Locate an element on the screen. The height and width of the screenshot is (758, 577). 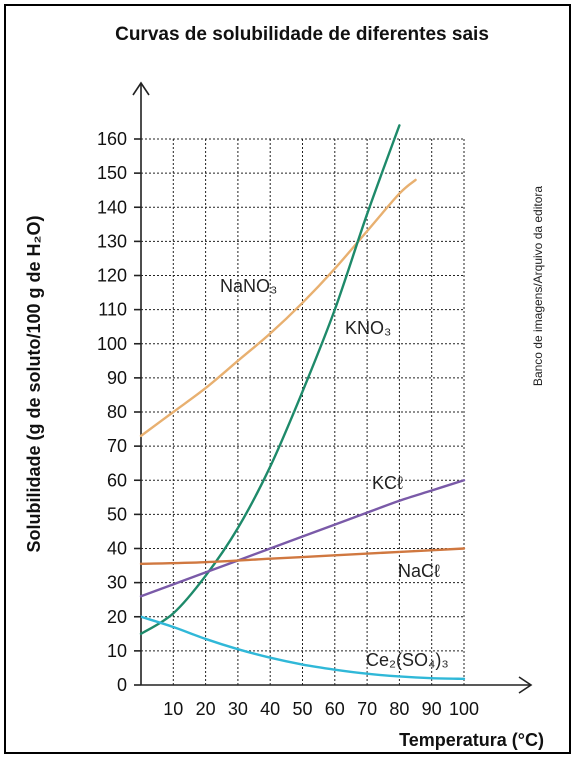
x-tick-label: 70 is located at coordinates (367, 709).